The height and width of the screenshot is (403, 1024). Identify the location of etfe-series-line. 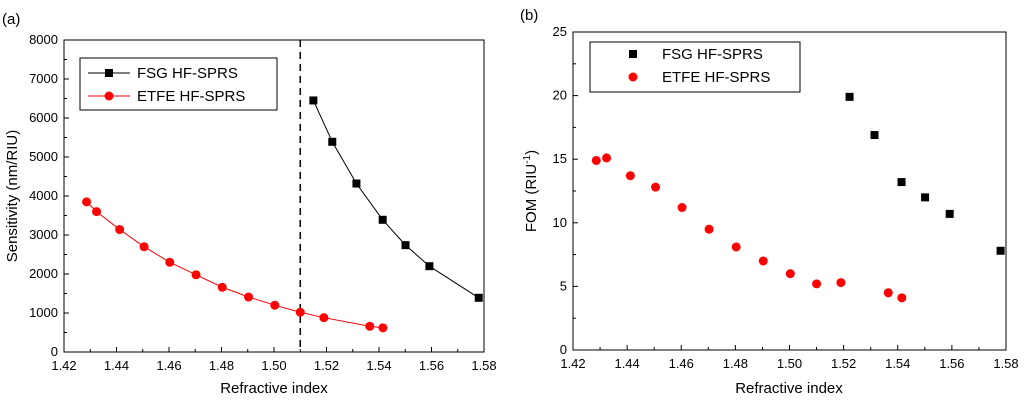
(234, 265).